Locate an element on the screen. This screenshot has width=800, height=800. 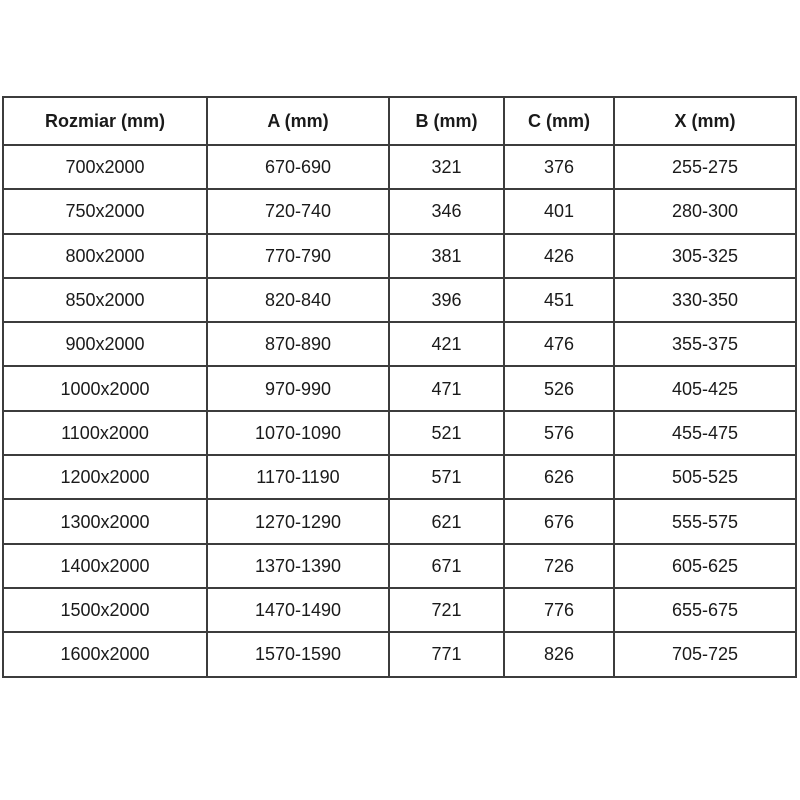
table-cell: 526 is located at coordinates (559, 388).